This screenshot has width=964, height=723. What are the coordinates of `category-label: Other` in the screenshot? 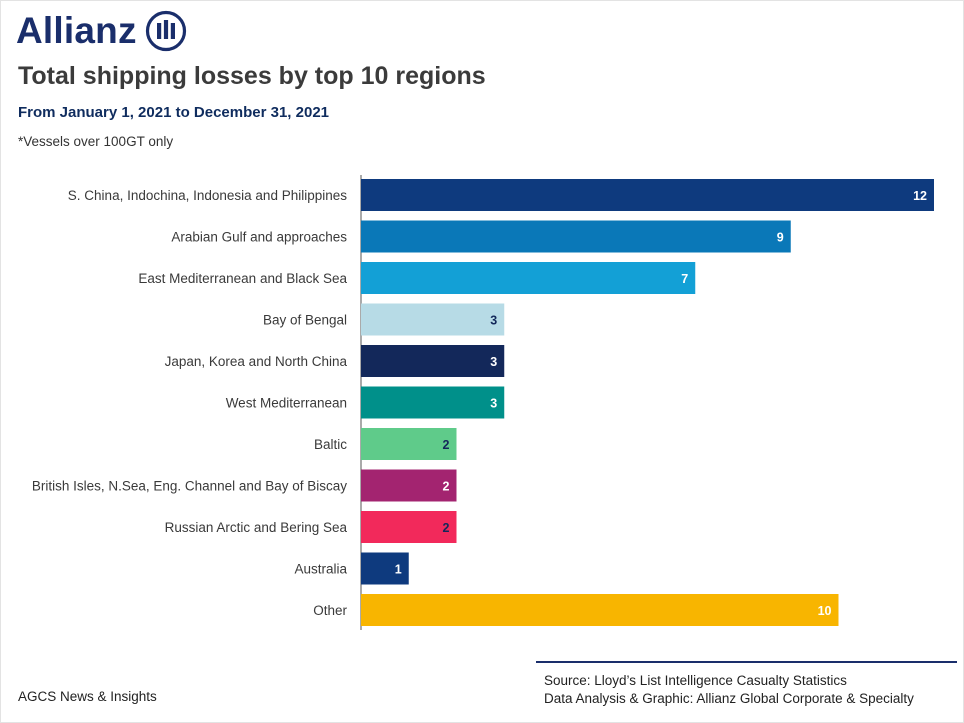 It's located at (330, 610).